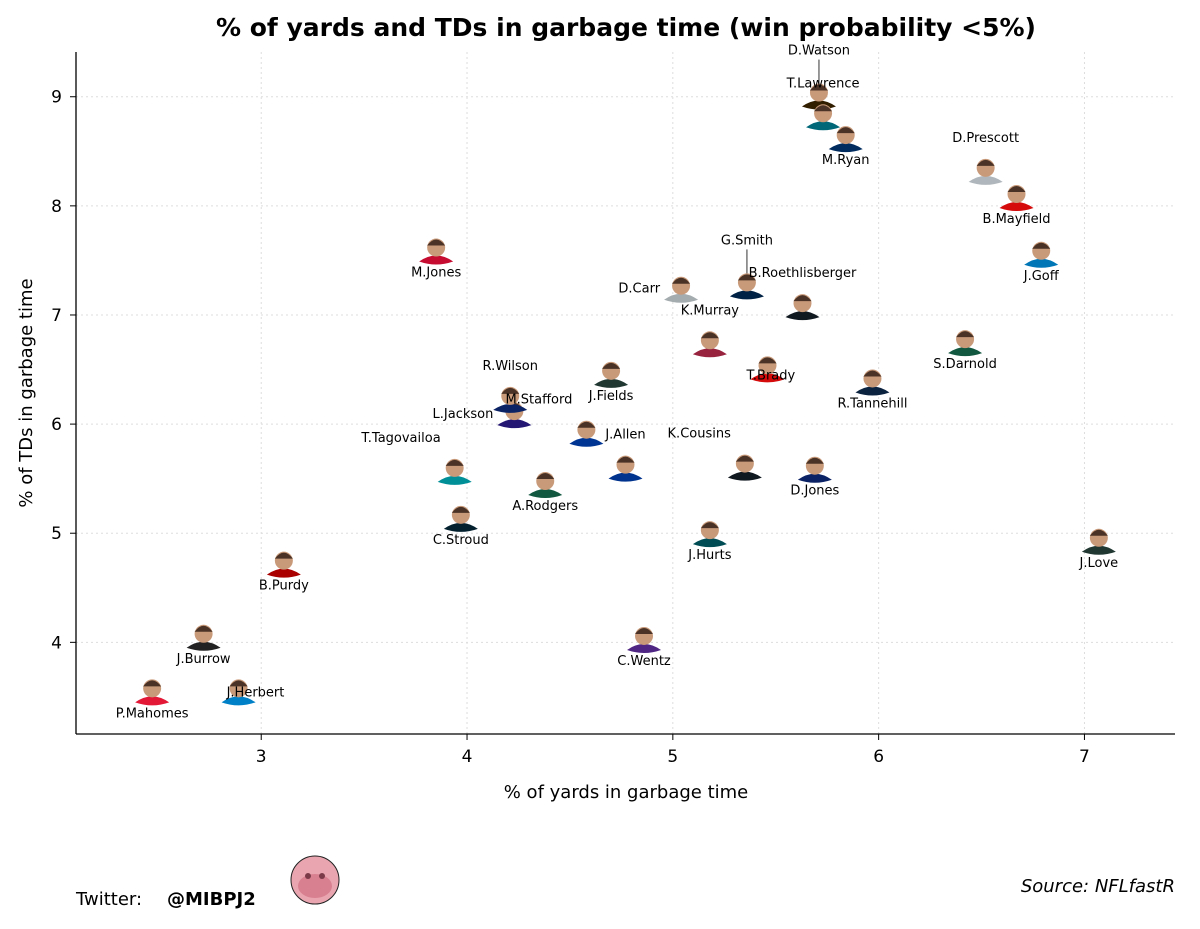 This screenshot has width=1200, height=929. I want to click on player-label: L.Jackson, so click(463, 414).